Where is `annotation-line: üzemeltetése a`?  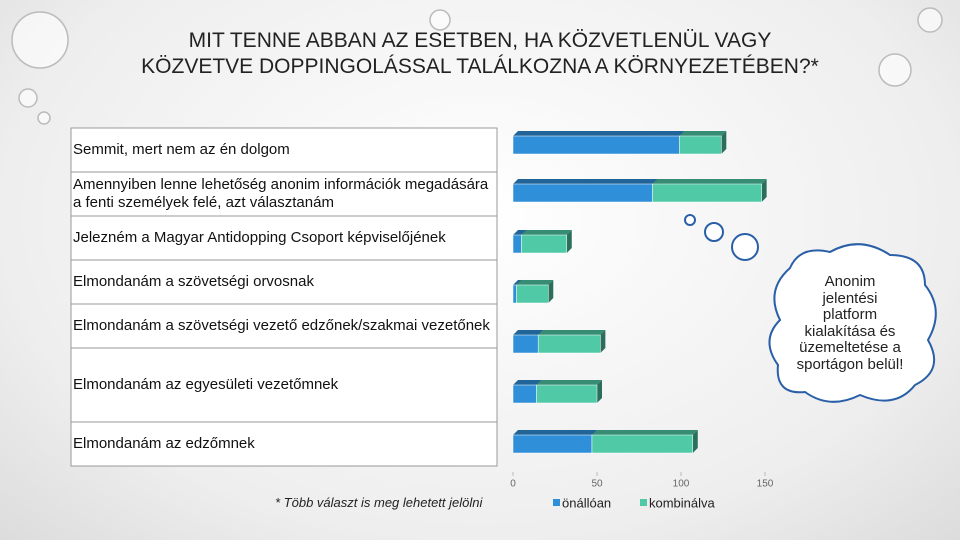
annotation-line: üzemeltetése a is located at coordinates (850, 347).